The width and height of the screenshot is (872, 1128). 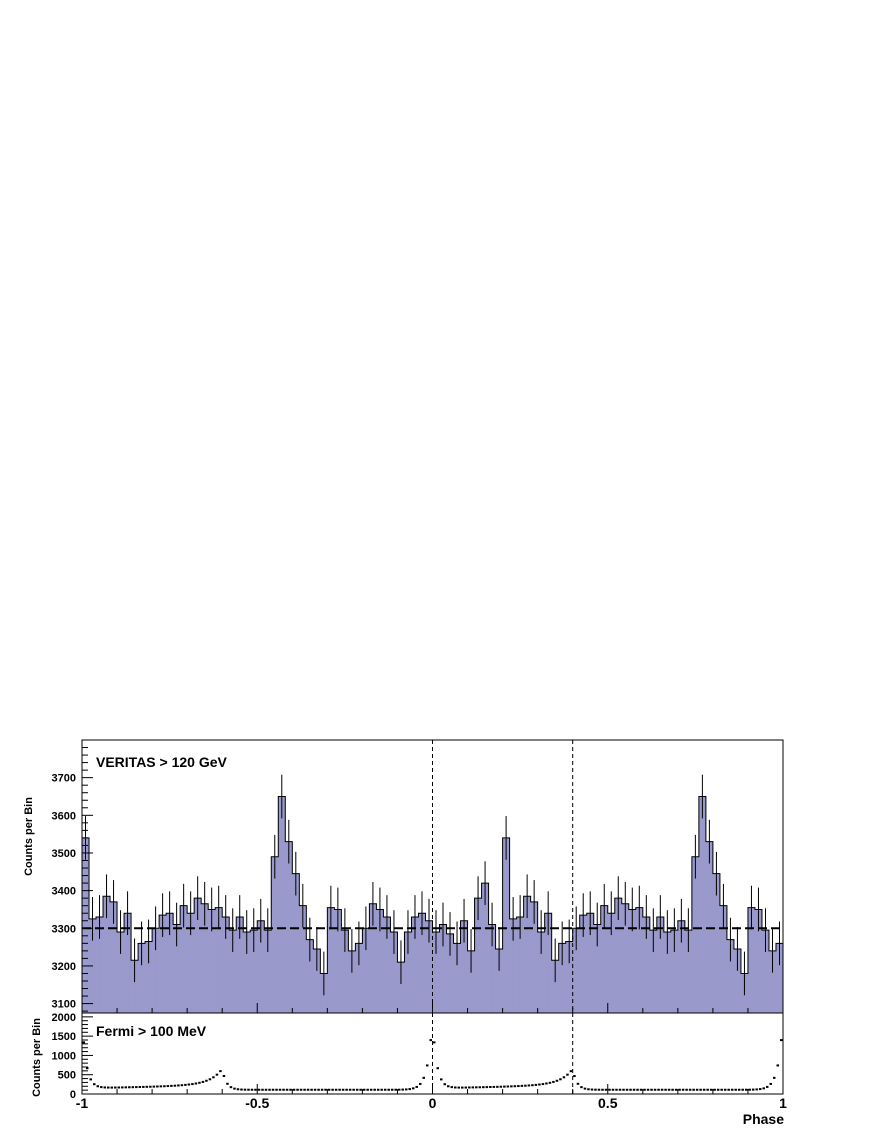 What do you see at coordinates (257, 1103) in the screenshot?
I see `x-tick-label: -0.5` at bounding box center [257, 1103].